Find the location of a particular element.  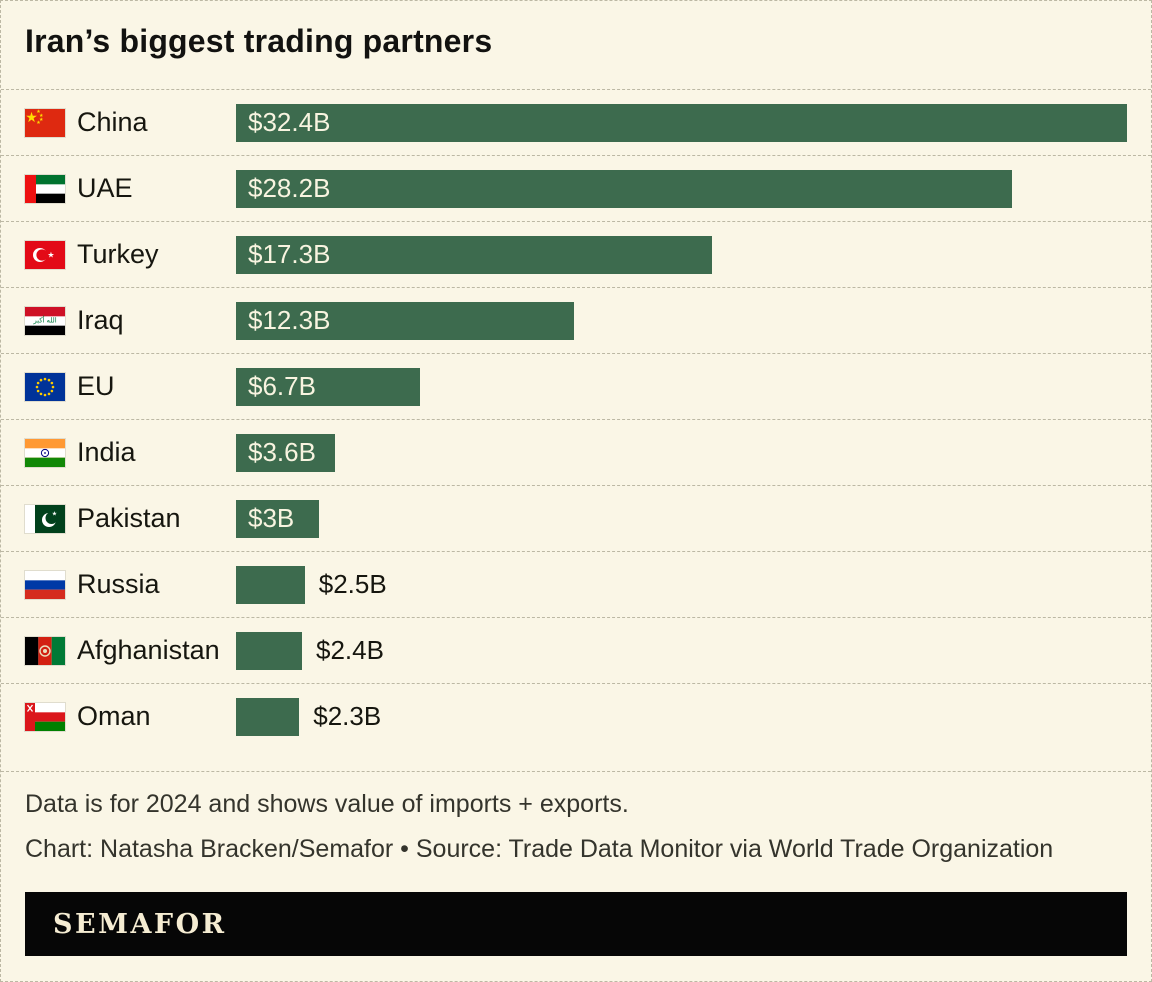

value-bar: $3B is located at coordinates (277, 518).